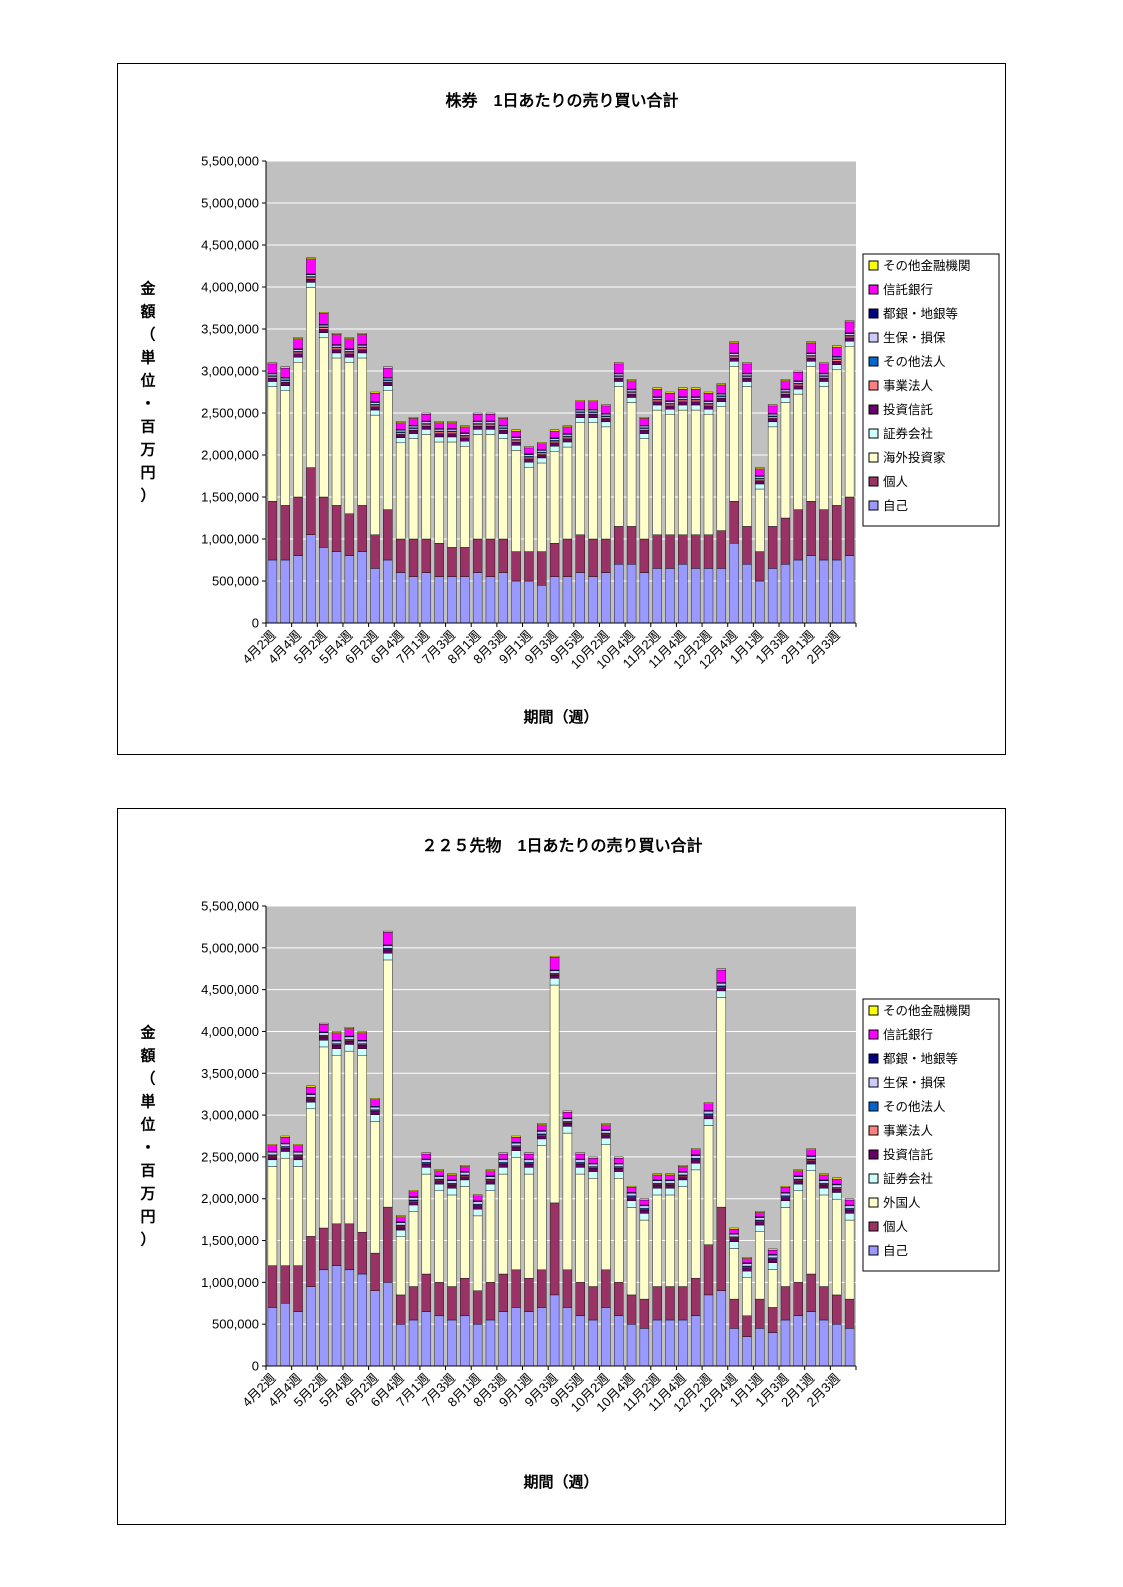 Image resolution: width=1123 pixels, height=1587 pixels. What do you see at coordinates (235, 1324) in the screenshot?
I see `y-tick-label: 500,000` at bounding box center [235, 1324].